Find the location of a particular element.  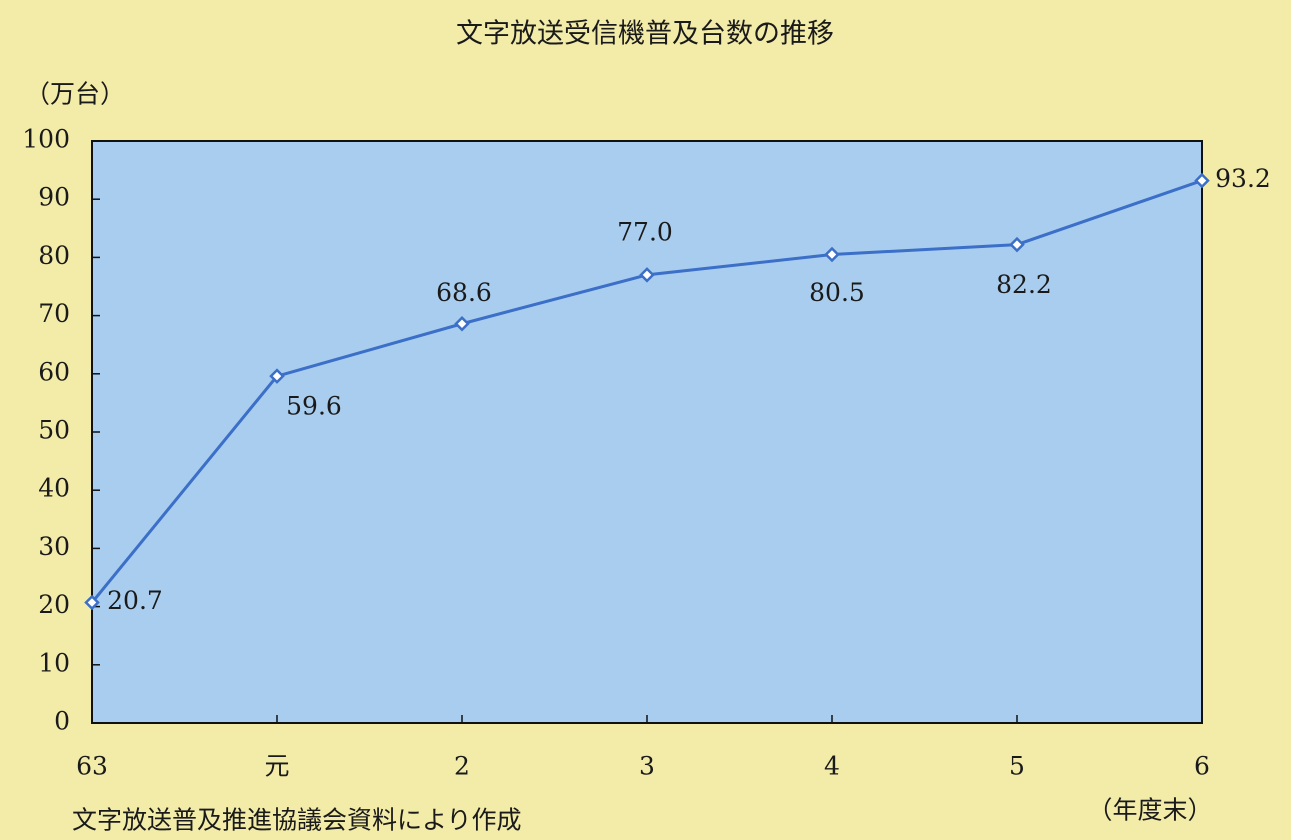

y-tick-label: 0 is located at coordinates (62, 721).